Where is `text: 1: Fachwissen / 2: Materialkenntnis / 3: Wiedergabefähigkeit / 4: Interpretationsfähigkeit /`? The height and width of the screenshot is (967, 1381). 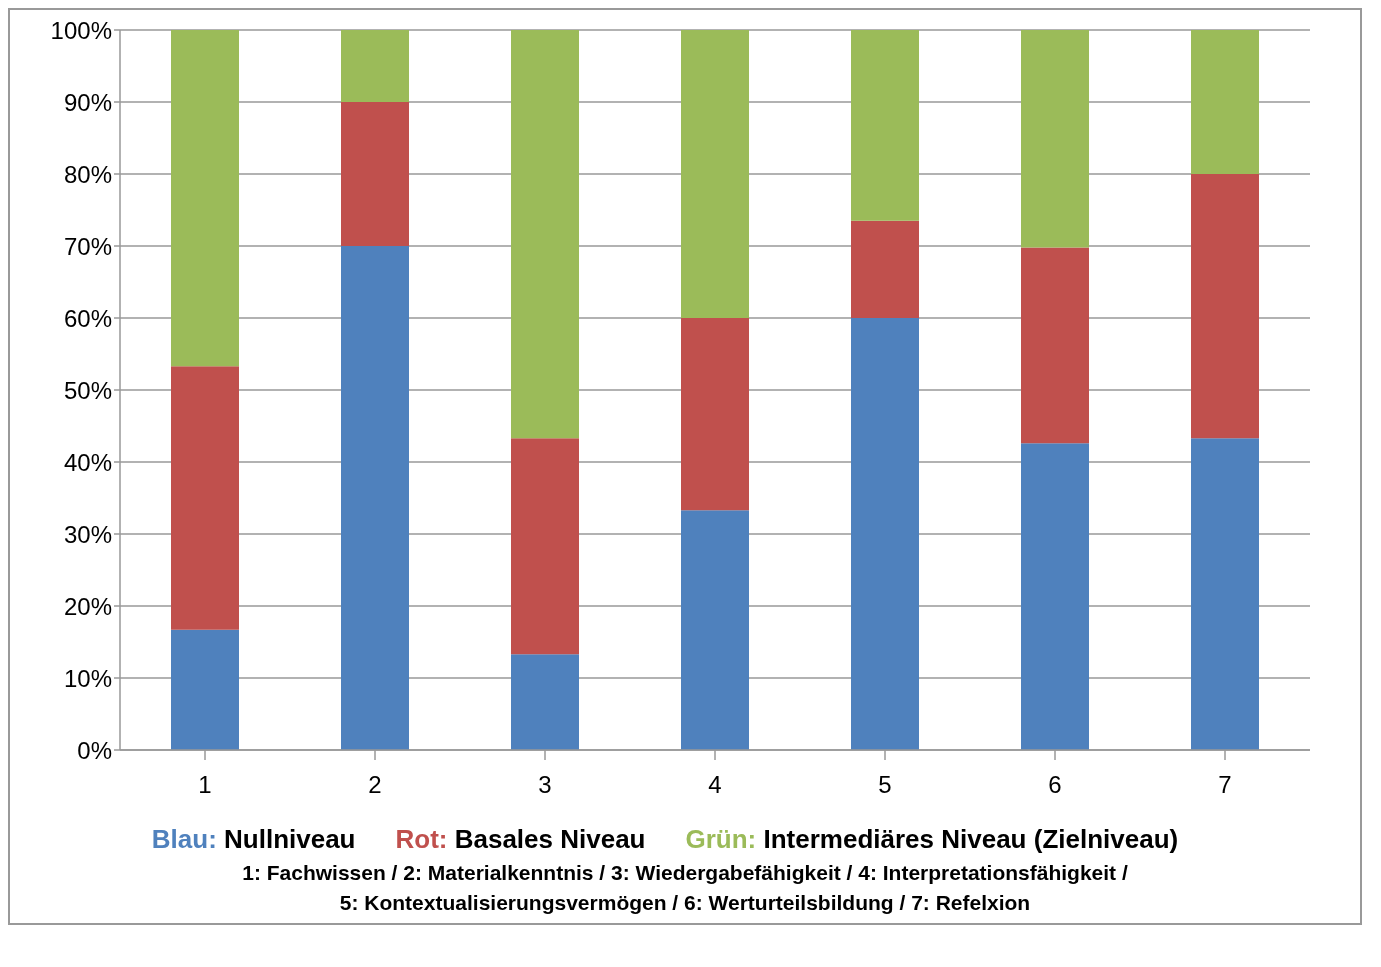 text: 1: Fachwissen / 2: Materialkenntnis / 3: Wiedergabefähigkeit / 4: Interpretationsfähigkeit / is located at coordinates (685, 873).